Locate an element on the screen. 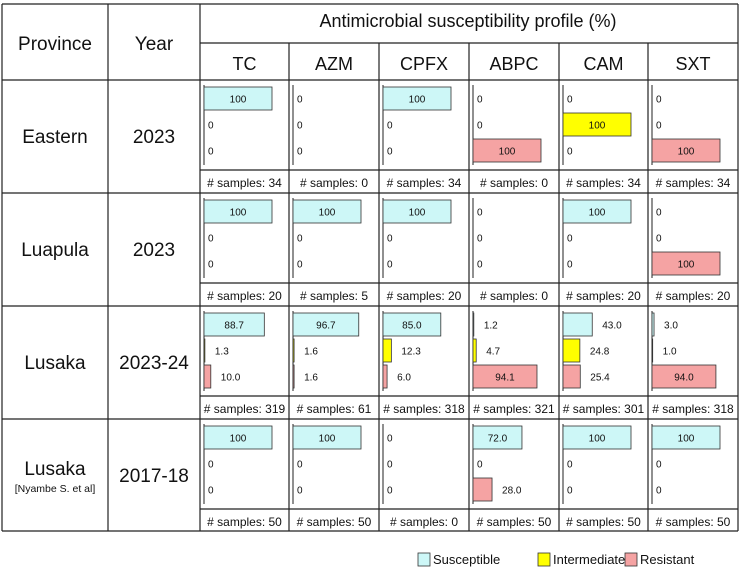 The height and width of the screenshot is (572, 740). data-label: 3.0 is located at coordinates (671, 326).